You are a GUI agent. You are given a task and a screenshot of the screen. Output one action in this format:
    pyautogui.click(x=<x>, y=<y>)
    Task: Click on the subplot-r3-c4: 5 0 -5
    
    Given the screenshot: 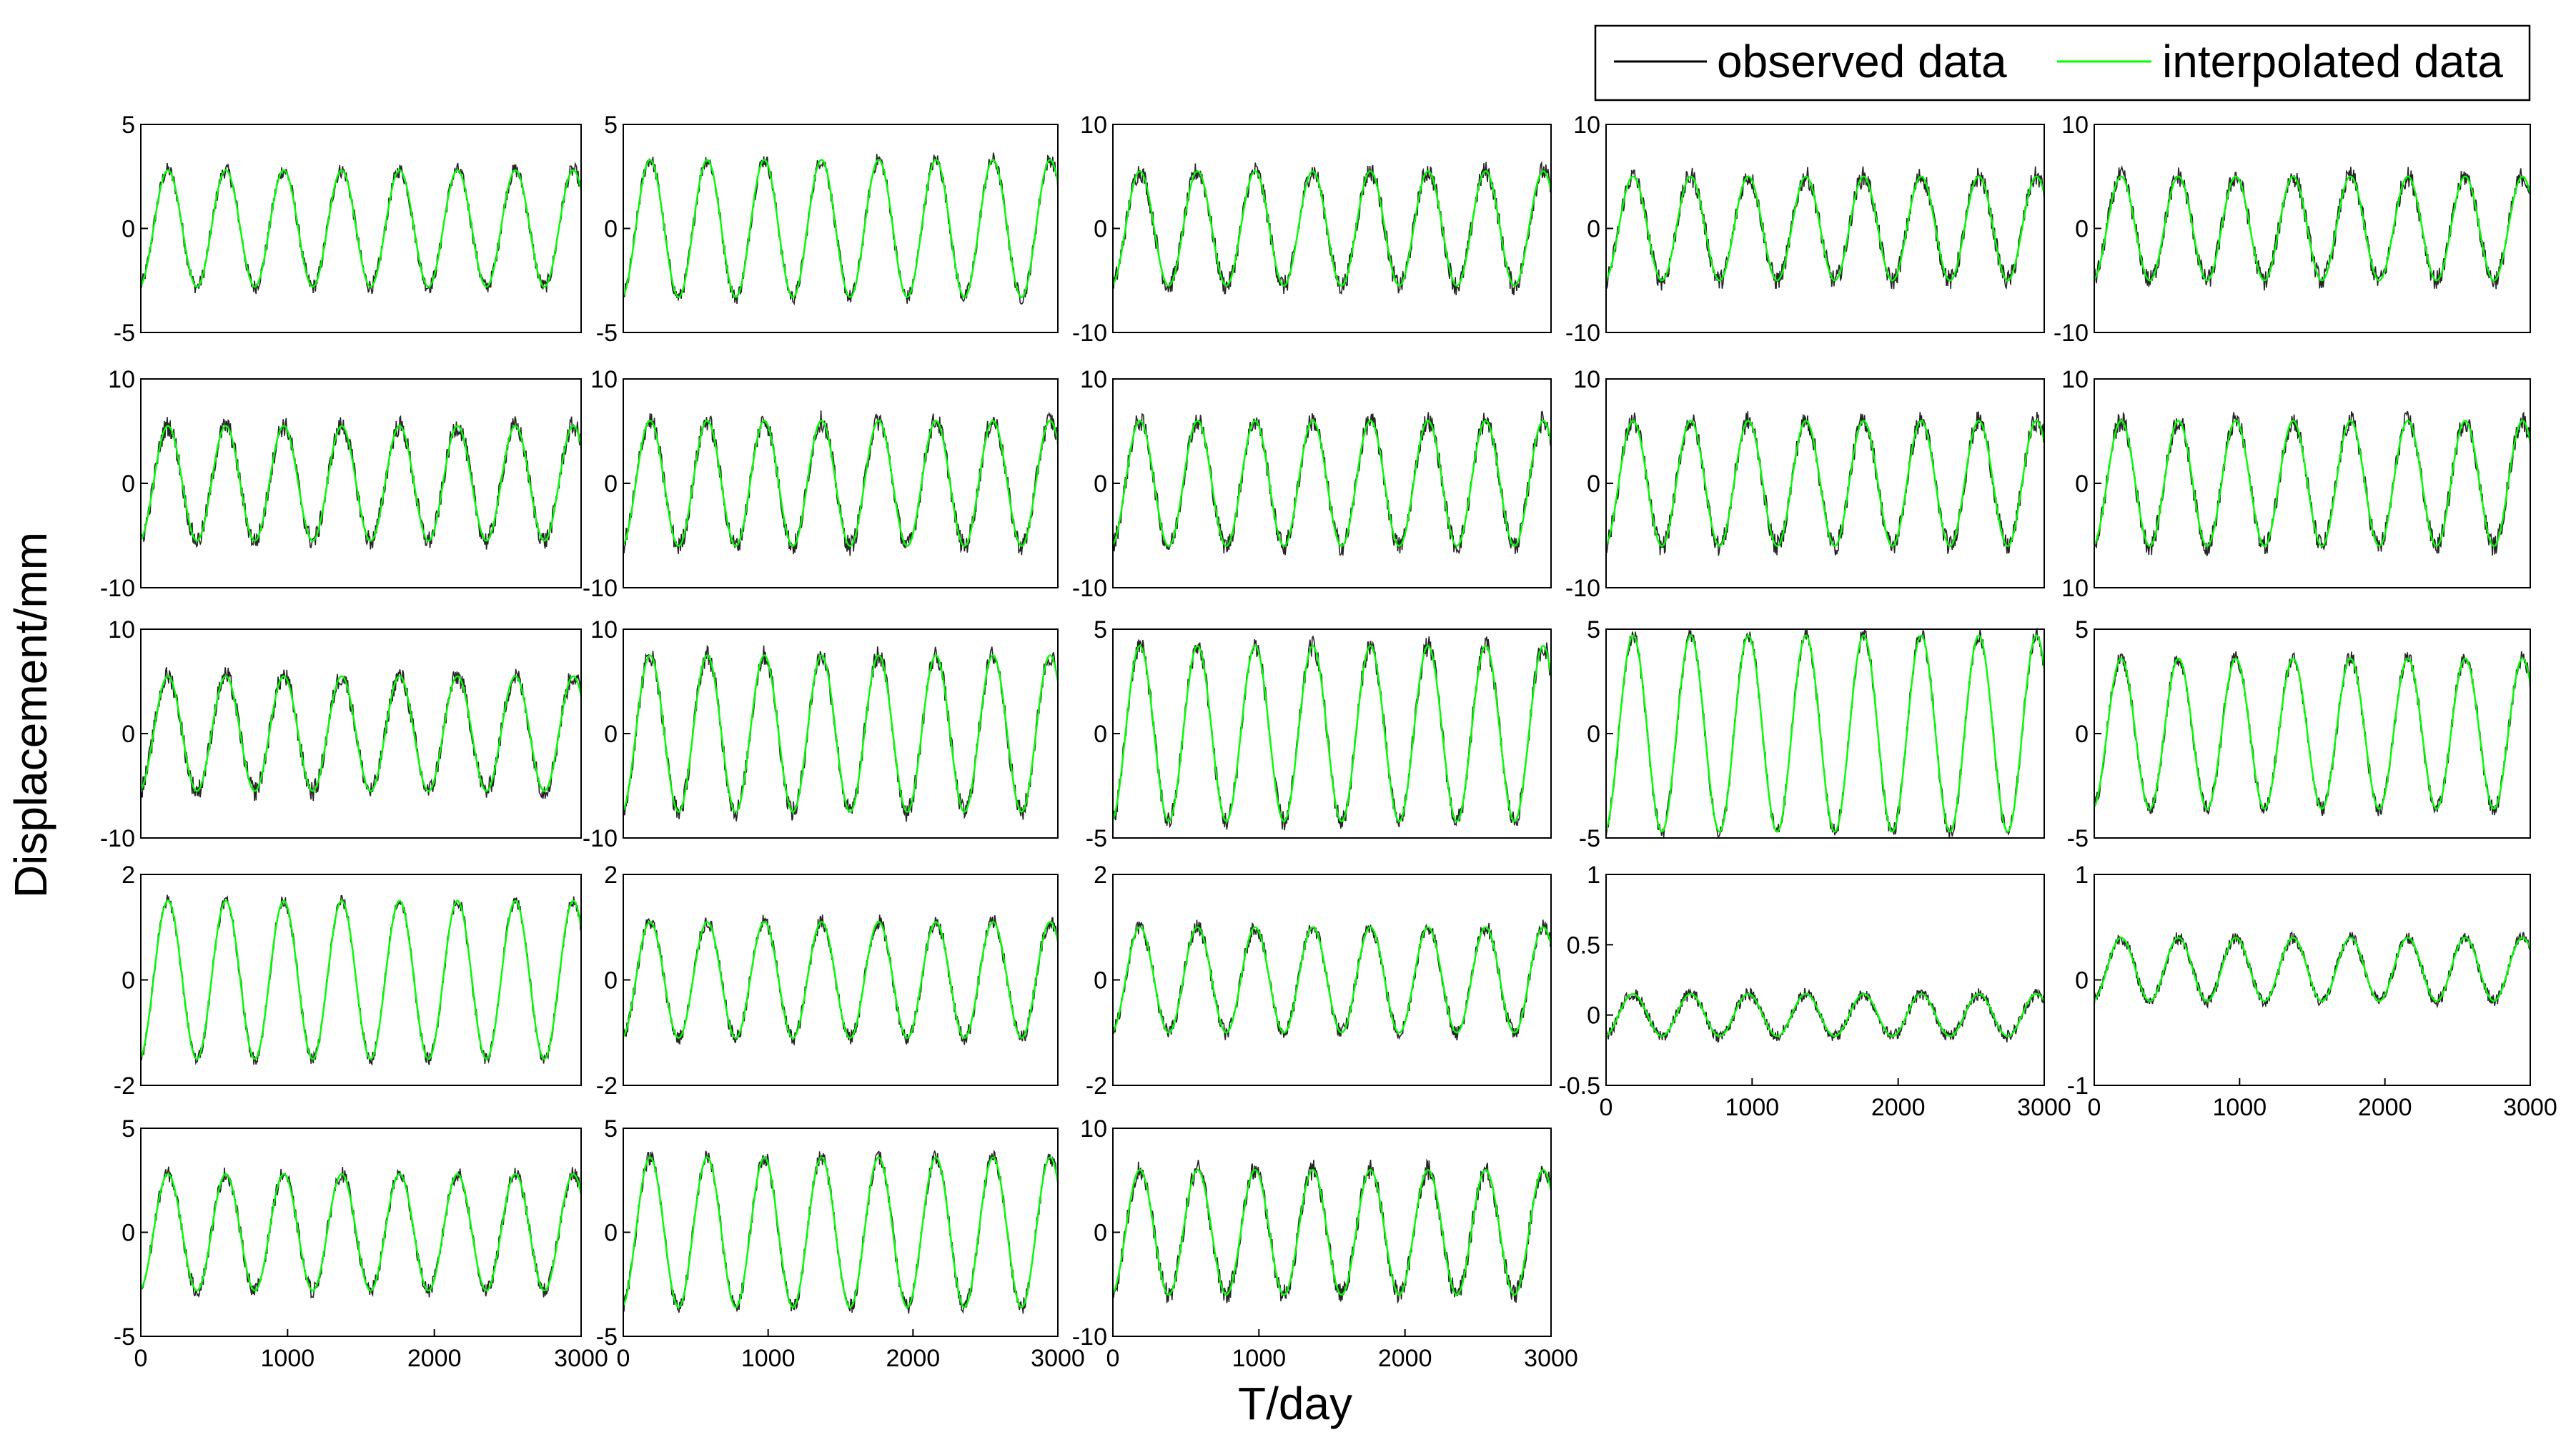 What is the action you would take?
    pyautogui.click(x=1813, y=734)
    